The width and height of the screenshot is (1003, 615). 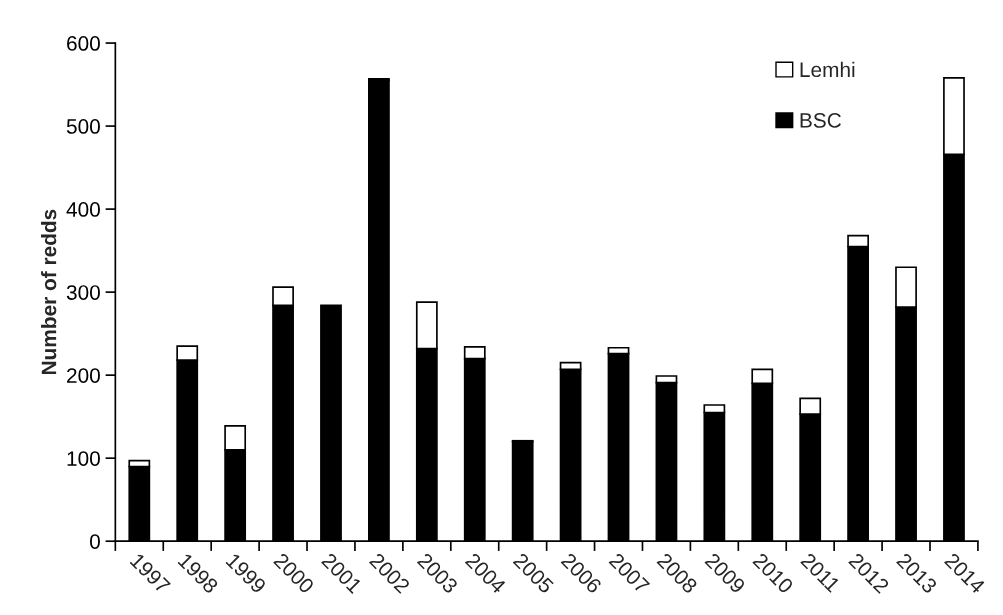 What do you see at coordinates (820, 120) in the screenshot?
I see `legend-label: BSC` at bounding box center [820, 120].